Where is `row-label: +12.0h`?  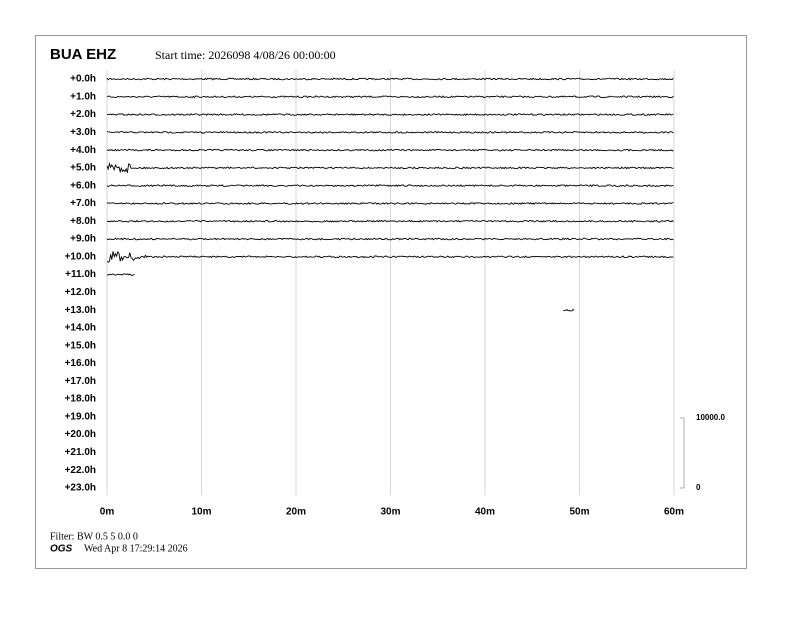 row-label: +12.0h is located at coordinates (80, 292).